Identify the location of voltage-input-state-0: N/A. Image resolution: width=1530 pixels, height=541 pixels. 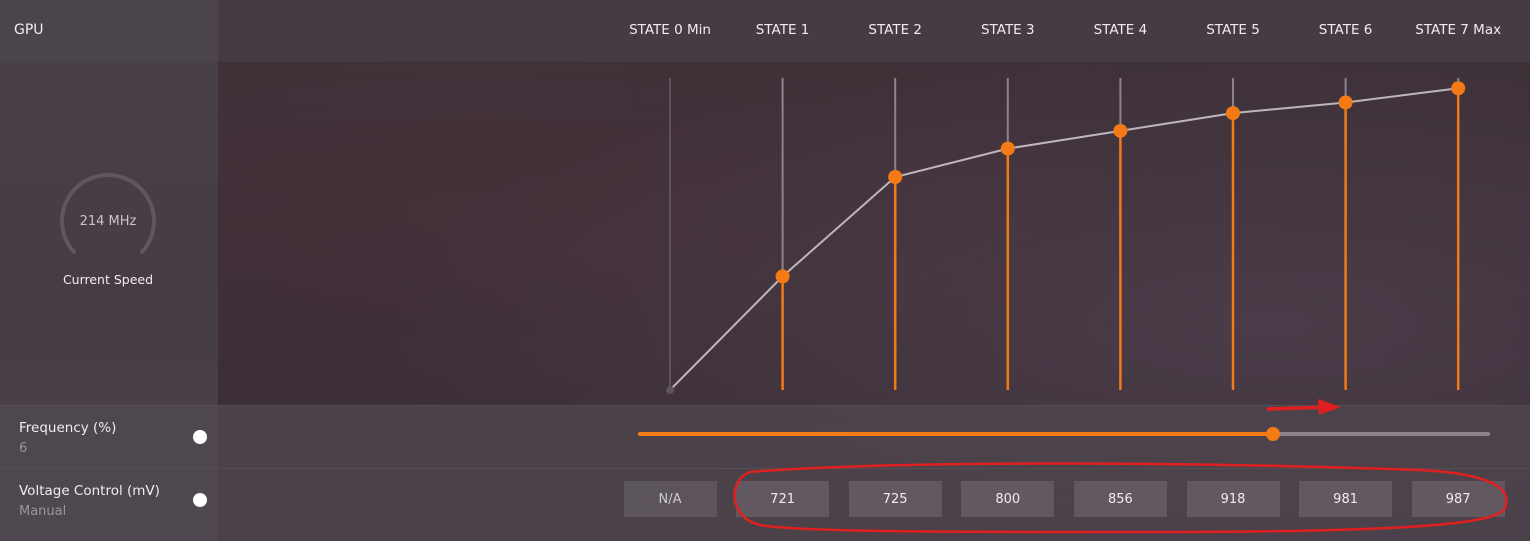
(670, 499).